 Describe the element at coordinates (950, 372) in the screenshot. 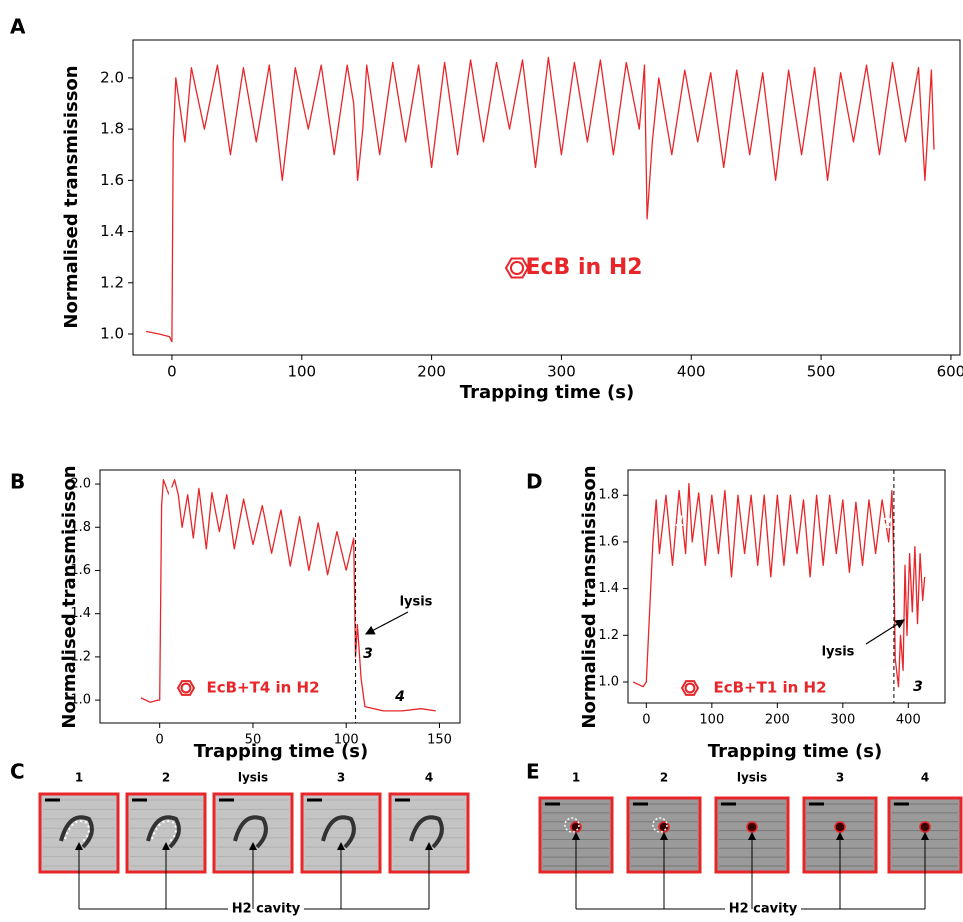

I see `x-tick-label: 600` at that location.